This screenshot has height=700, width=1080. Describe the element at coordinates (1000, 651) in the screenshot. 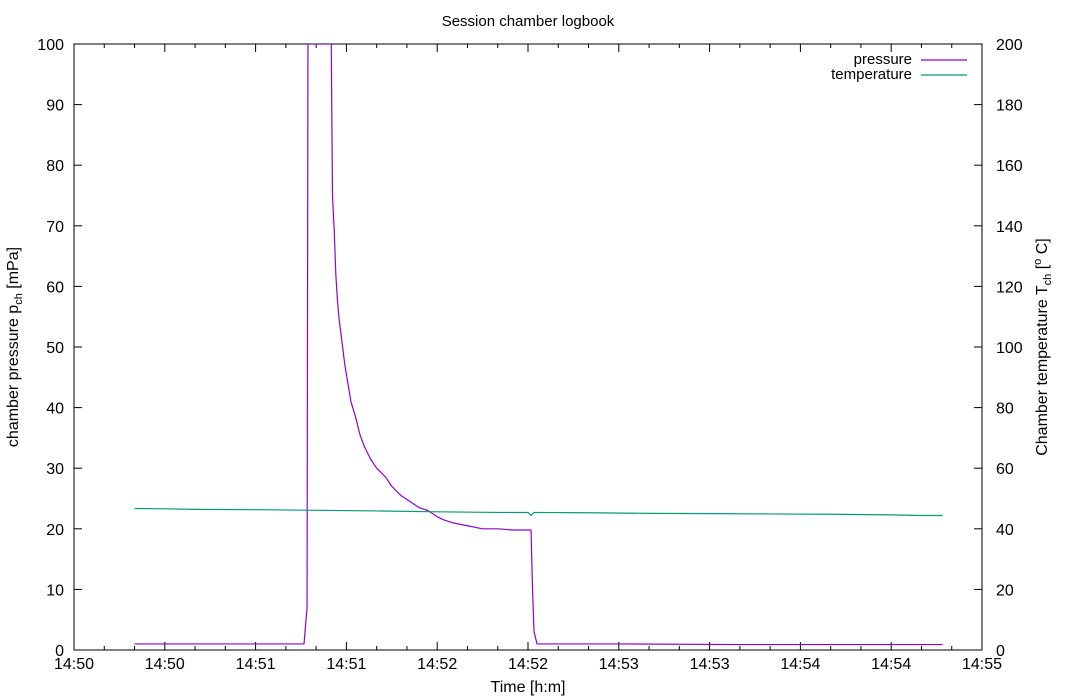

I see `y2-tick-label: 0` at that location.